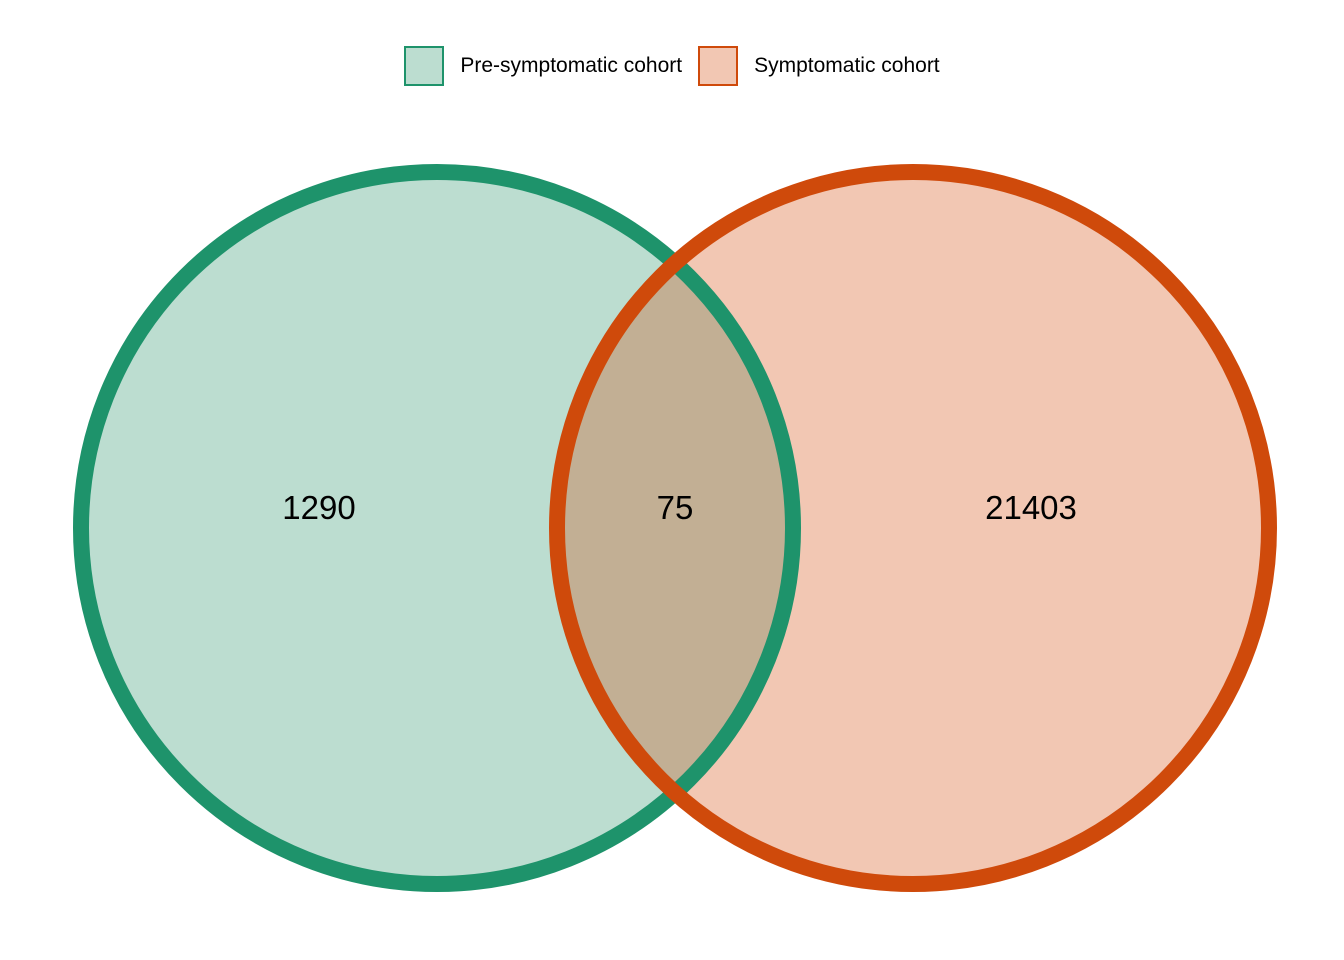  I want to click on count-symptomatic-only: 21403, so click(1031, 507).